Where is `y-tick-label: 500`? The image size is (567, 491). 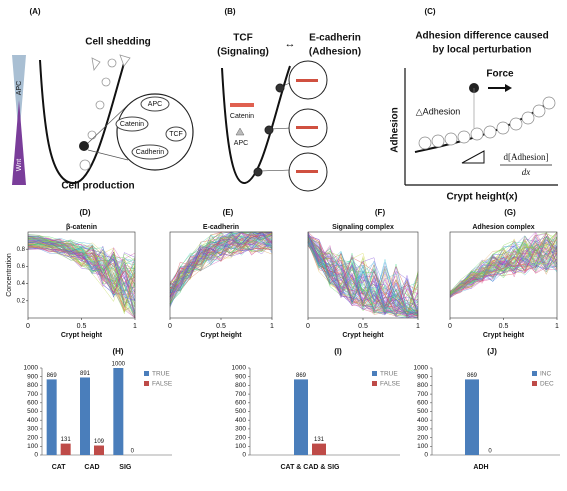 y-tick-label: 500 is located at coordinates (240, 411).